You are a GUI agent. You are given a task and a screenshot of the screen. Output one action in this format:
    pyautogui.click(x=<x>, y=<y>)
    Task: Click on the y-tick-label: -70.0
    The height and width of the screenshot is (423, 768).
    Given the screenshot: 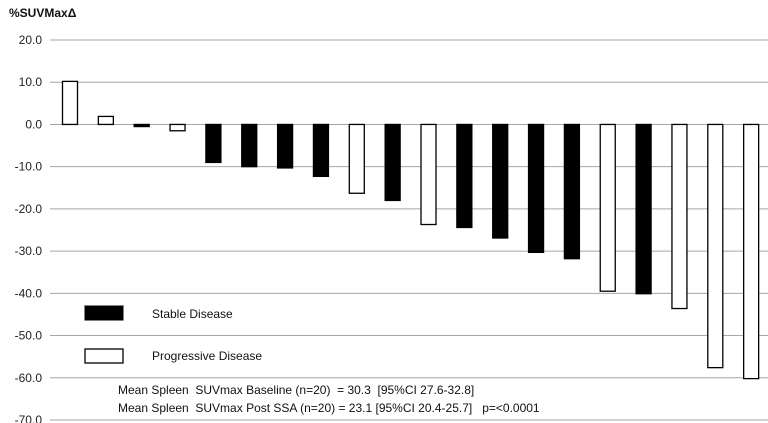 What is the action you would take?
    pyautogui.click(x=29, y=418)
    